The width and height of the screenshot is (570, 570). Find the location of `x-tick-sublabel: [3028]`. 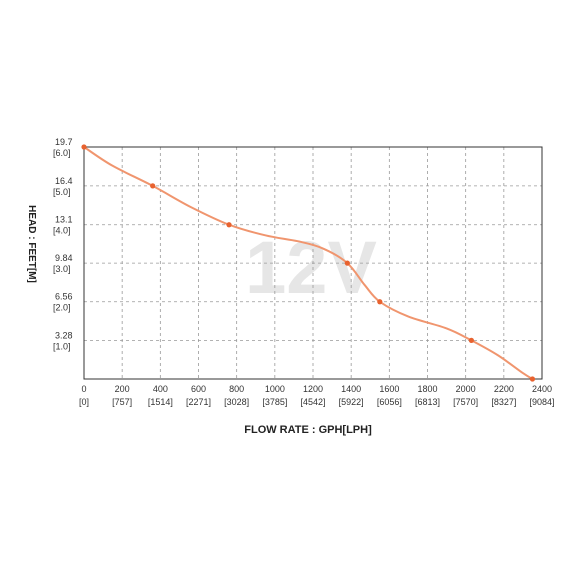

x-tick-sublabel: [3028] is located at coordinates (236, 402).